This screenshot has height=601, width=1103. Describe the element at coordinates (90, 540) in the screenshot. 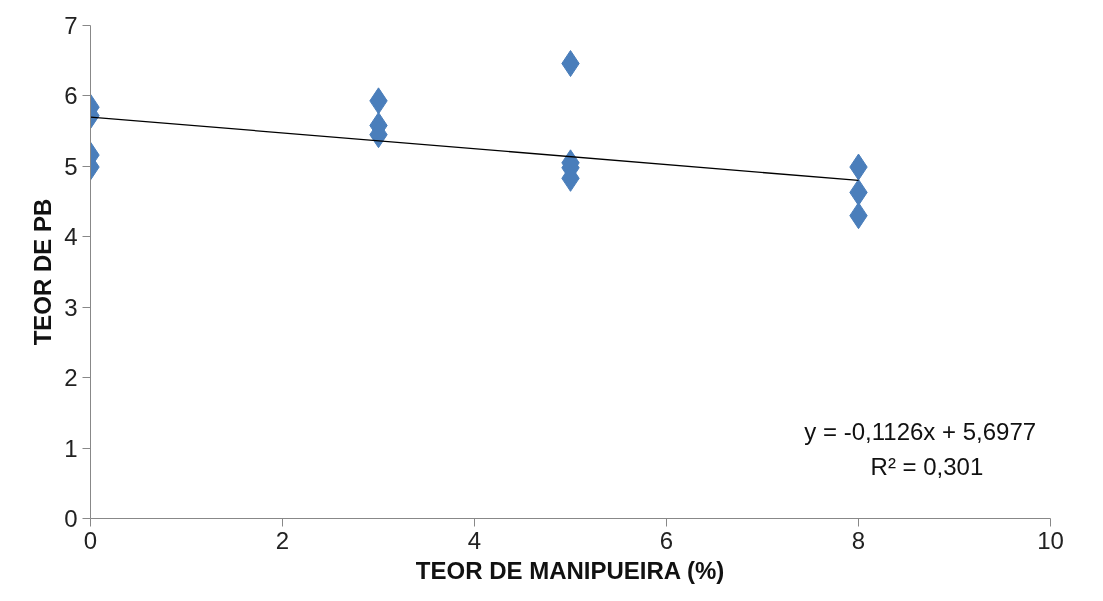

I see `x-tick-label: 0` at that location.